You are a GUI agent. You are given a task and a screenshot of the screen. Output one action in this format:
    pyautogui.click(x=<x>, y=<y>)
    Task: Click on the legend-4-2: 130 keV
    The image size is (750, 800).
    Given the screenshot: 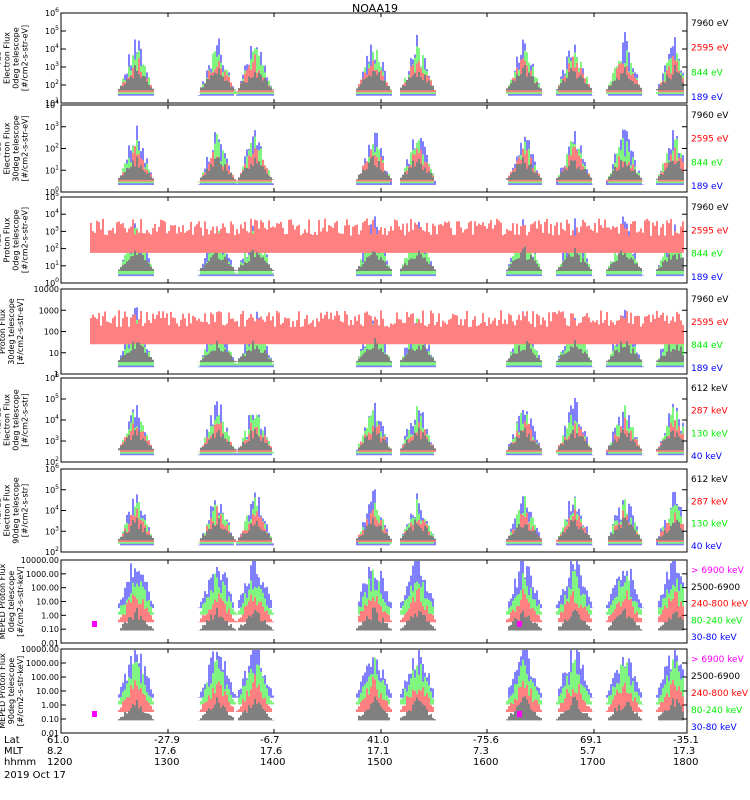 What is the action you would take?
    pyautogui.click(x=709, y=434)
    